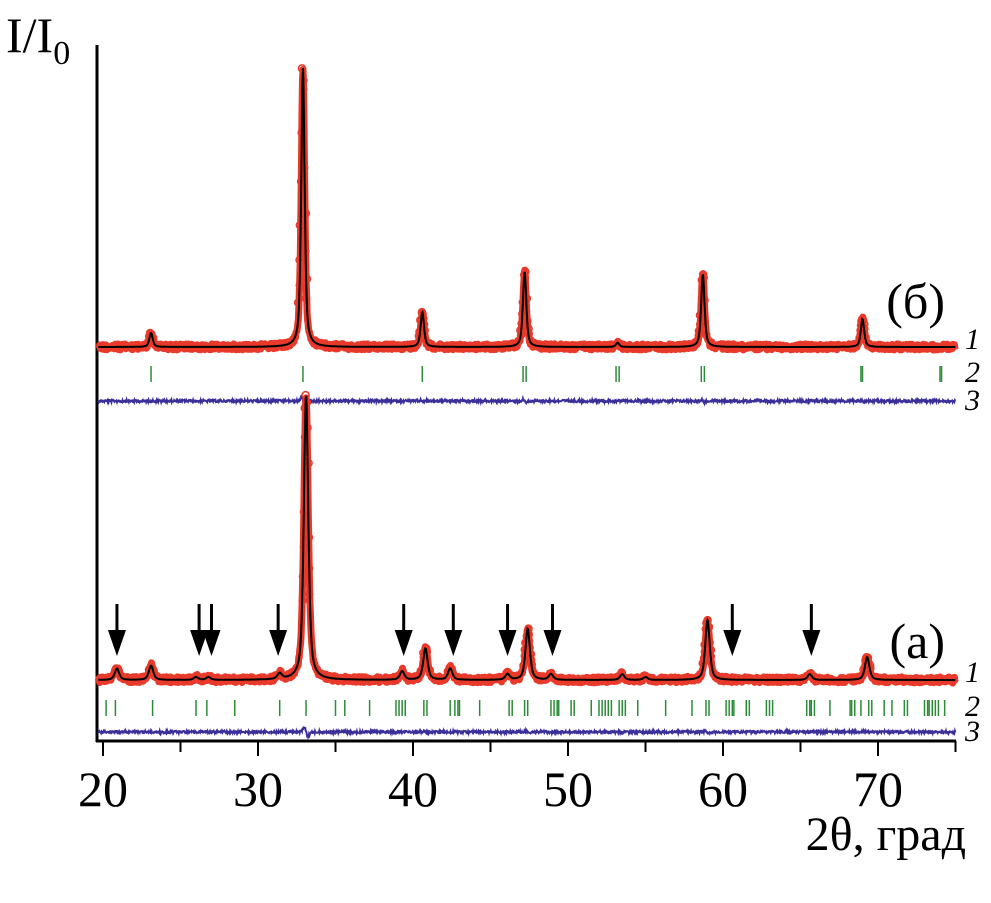 The height and width of the screenshot is (903, 991). I want to click on x-axis-label: 2θ, град, so click(886, 834).